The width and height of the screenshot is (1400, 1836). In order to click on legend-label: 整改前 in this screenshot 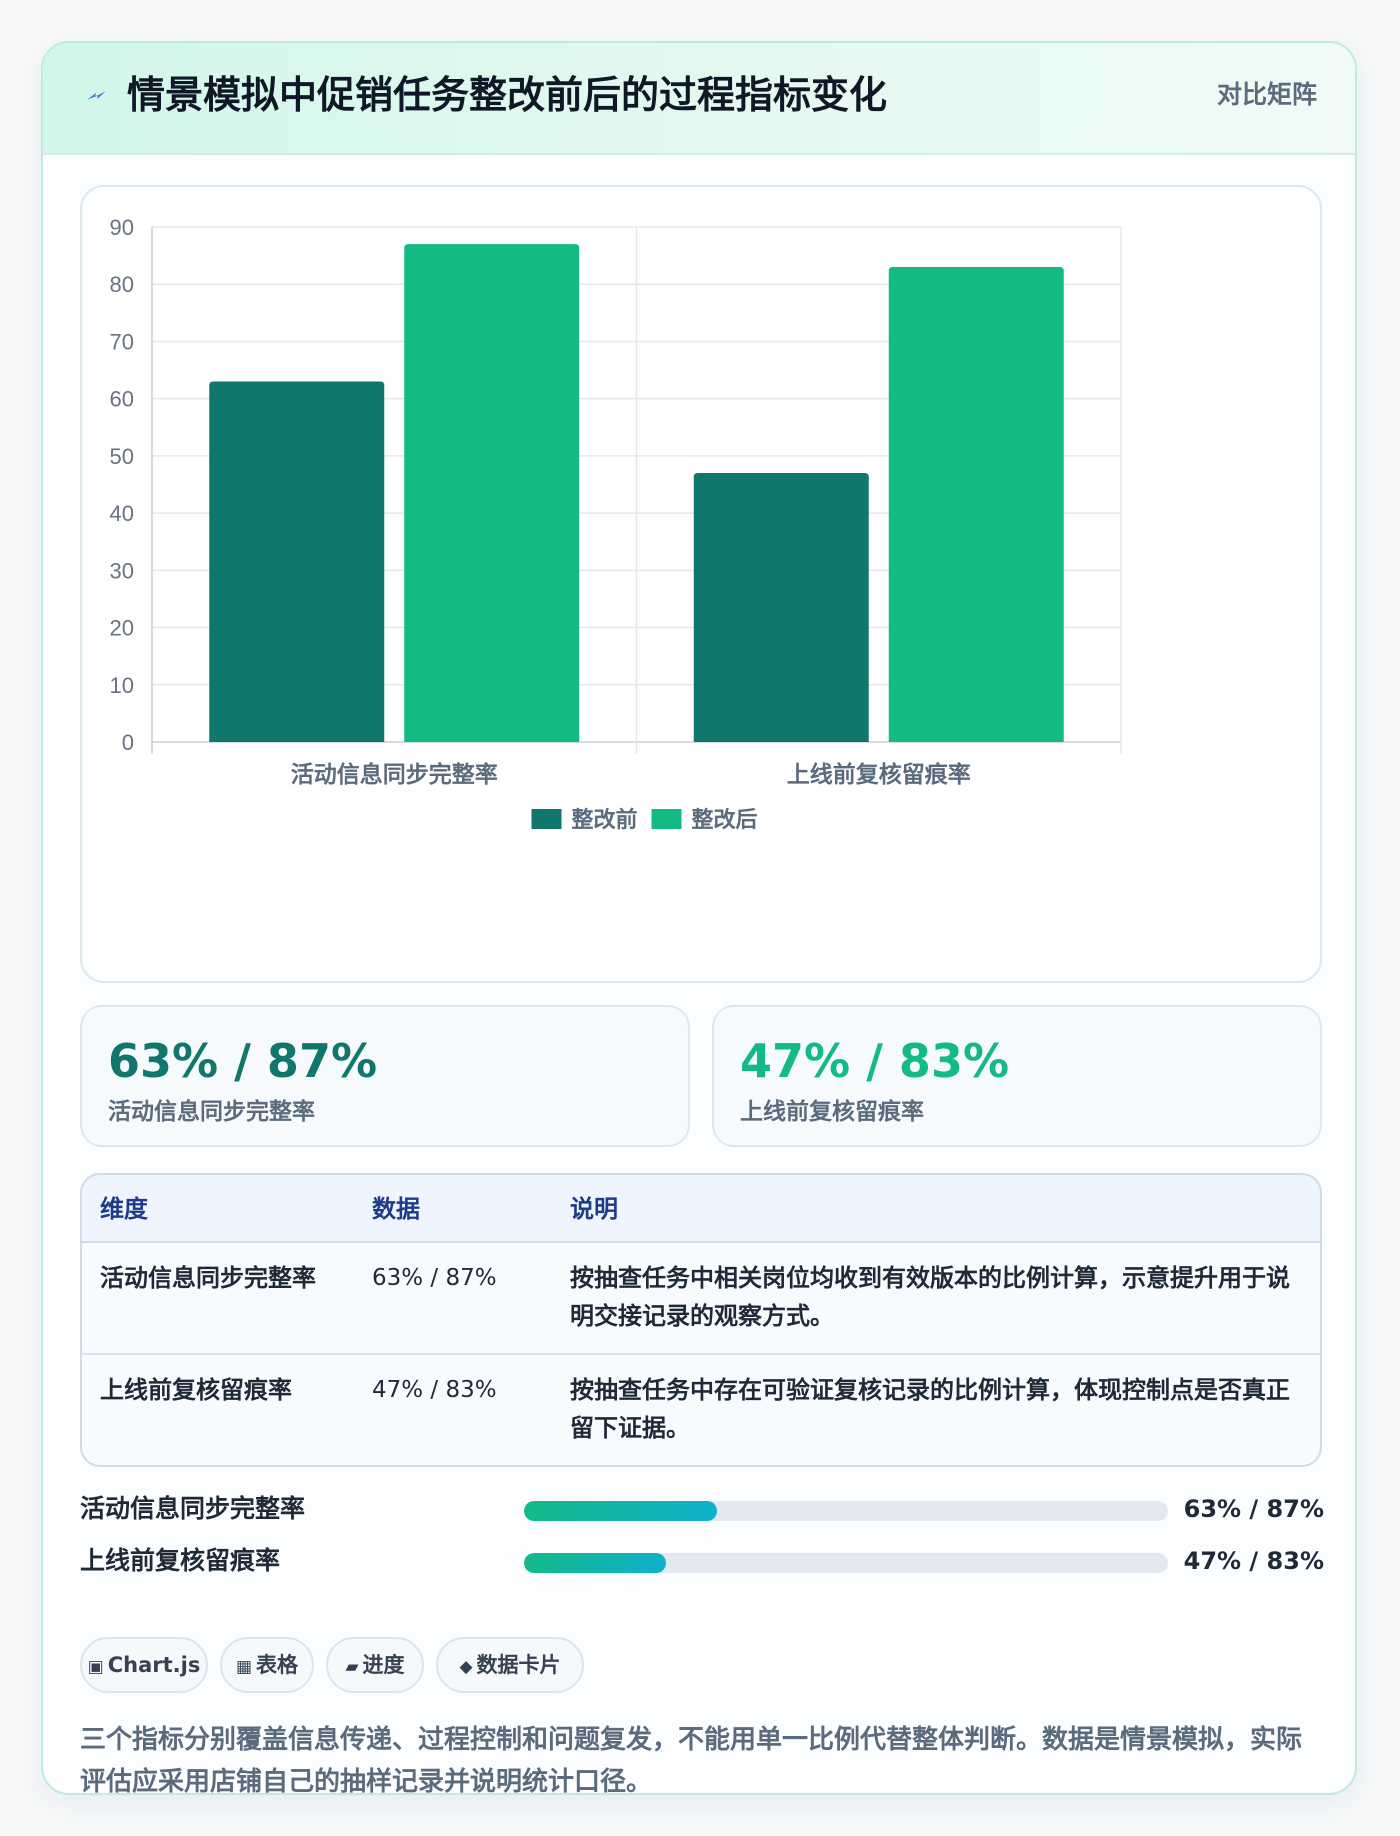, I will do `click(605, 820)`.